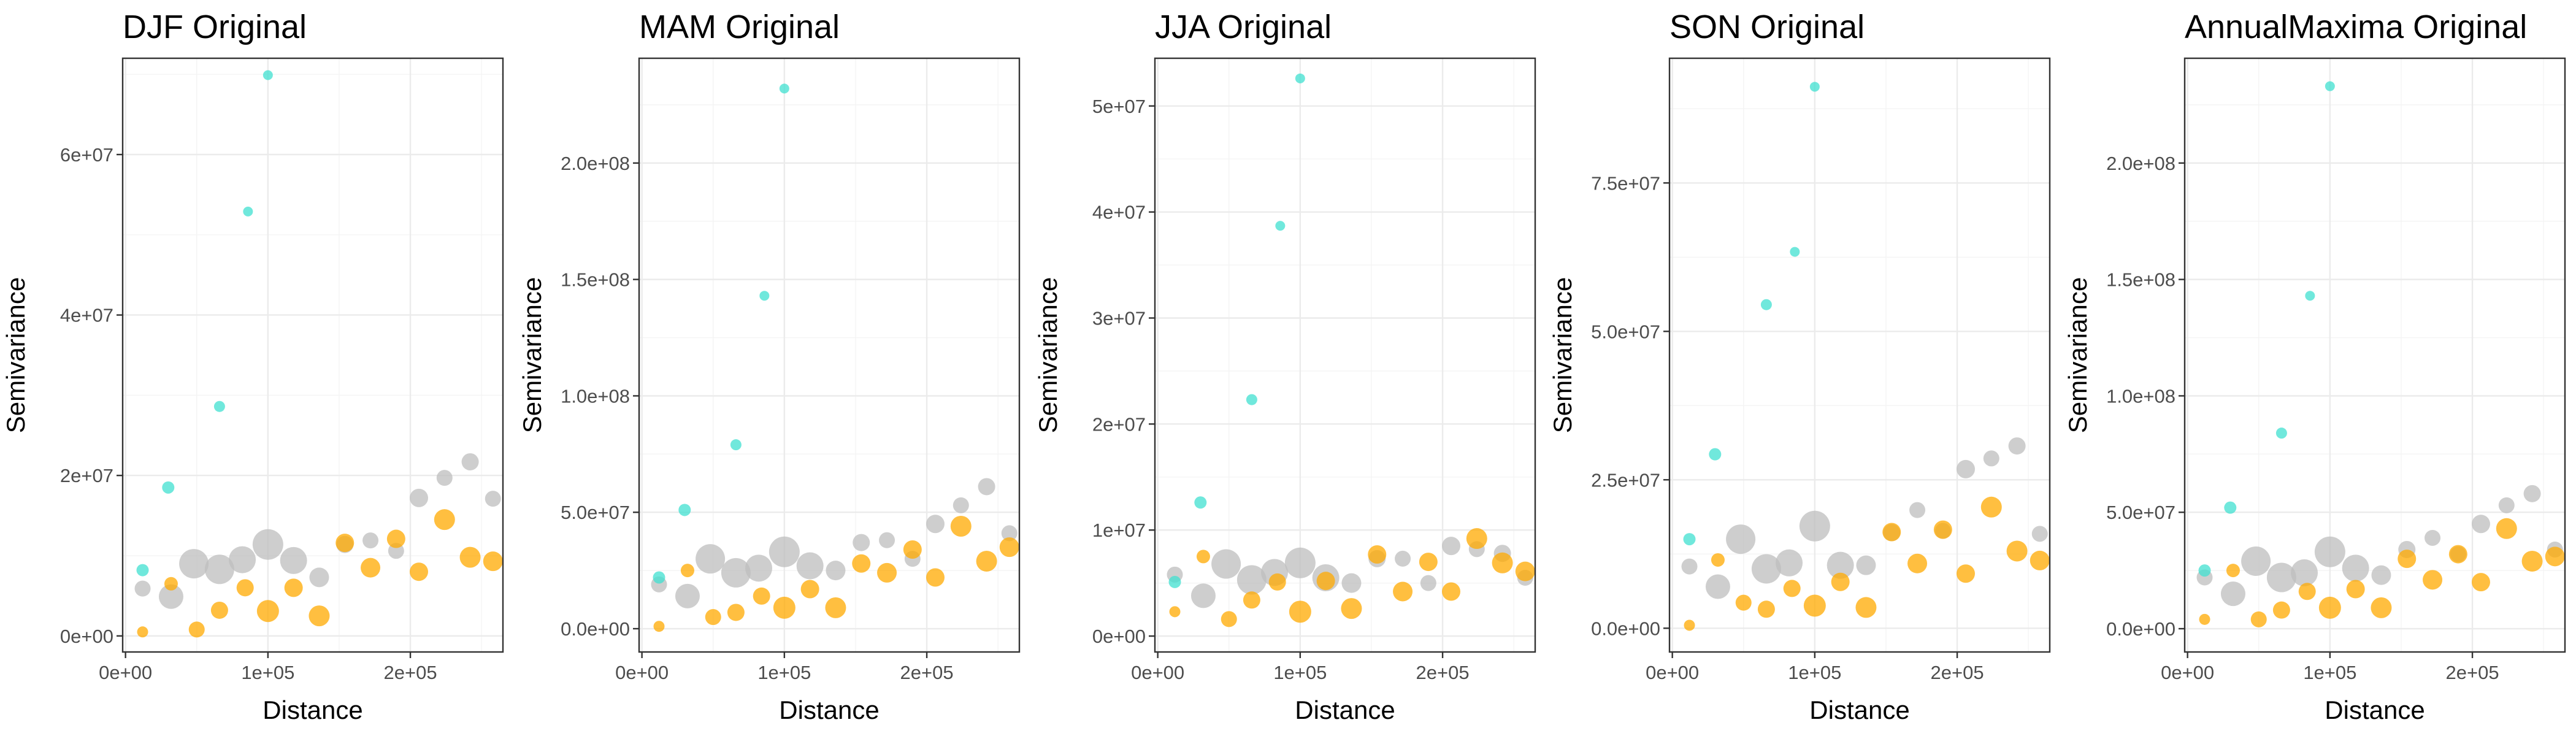 This screenshot has height=736, width=2576. What do you see at coordinates (215, 27) in the screenshot?
I see `chart-title: DJF Original` at bounding box center [215, 27].